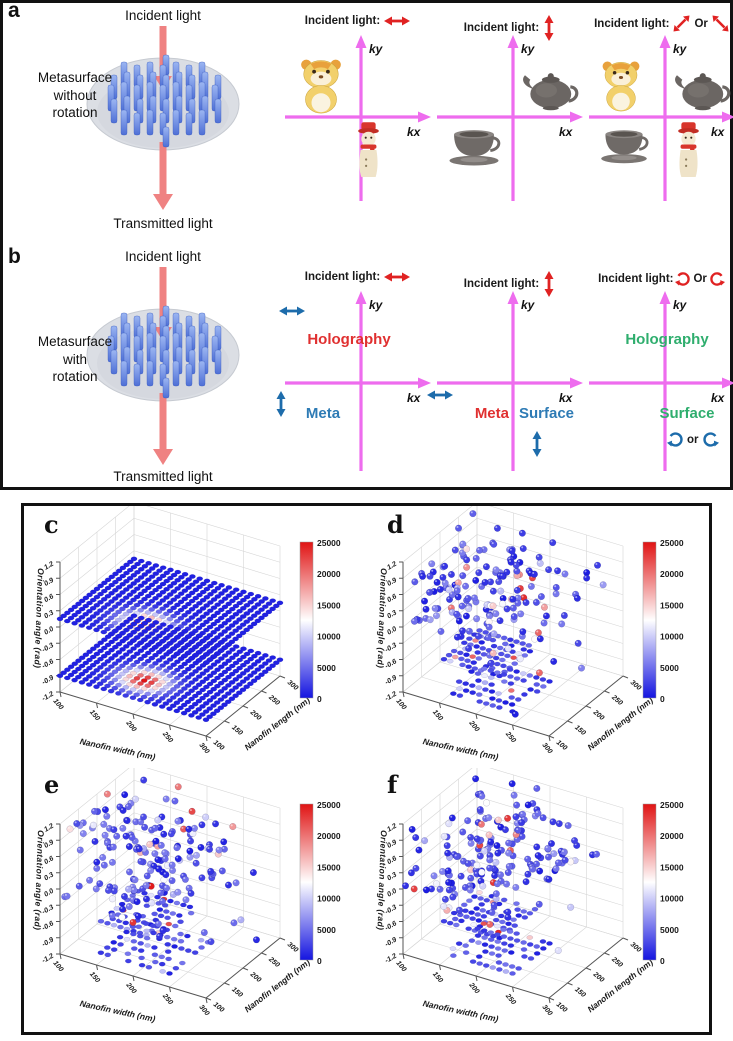 This screenshot has width=733, height=1041. Describe the element at coordinates (75, 95) in the screenshot. I see `metasurface-side-label: Metasurface without rotation` at that location.